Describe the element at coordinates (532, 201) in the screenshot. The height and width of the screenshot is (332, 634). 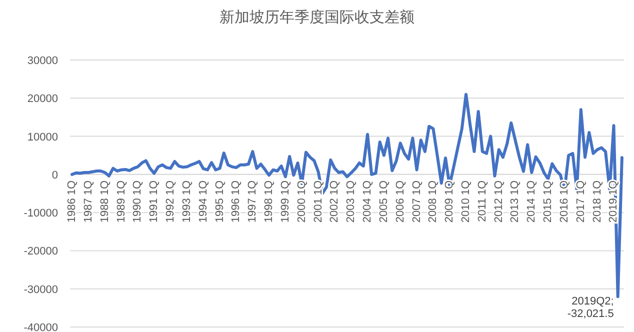
I see `x-tick-label: 2014 1Q` at that location.